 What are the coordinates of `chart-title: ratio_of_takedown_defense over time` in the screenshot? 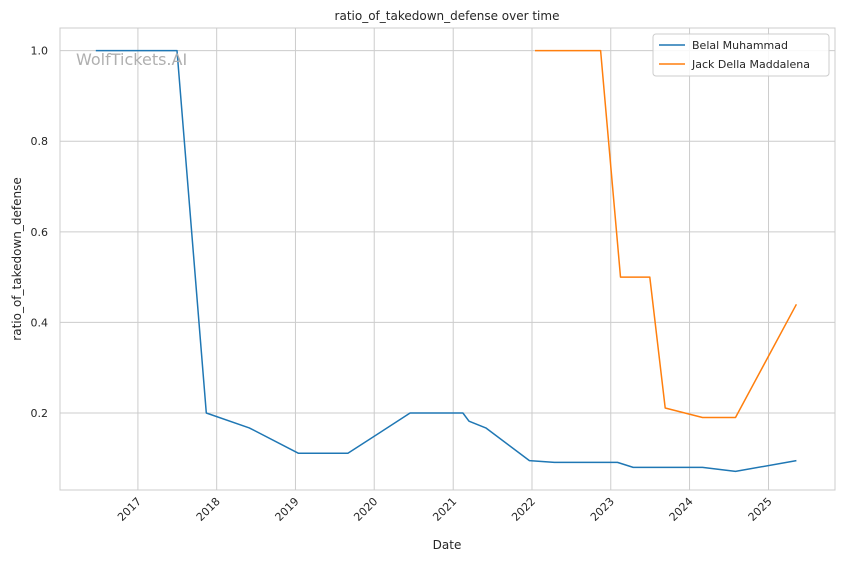 It's located at (447, 16).